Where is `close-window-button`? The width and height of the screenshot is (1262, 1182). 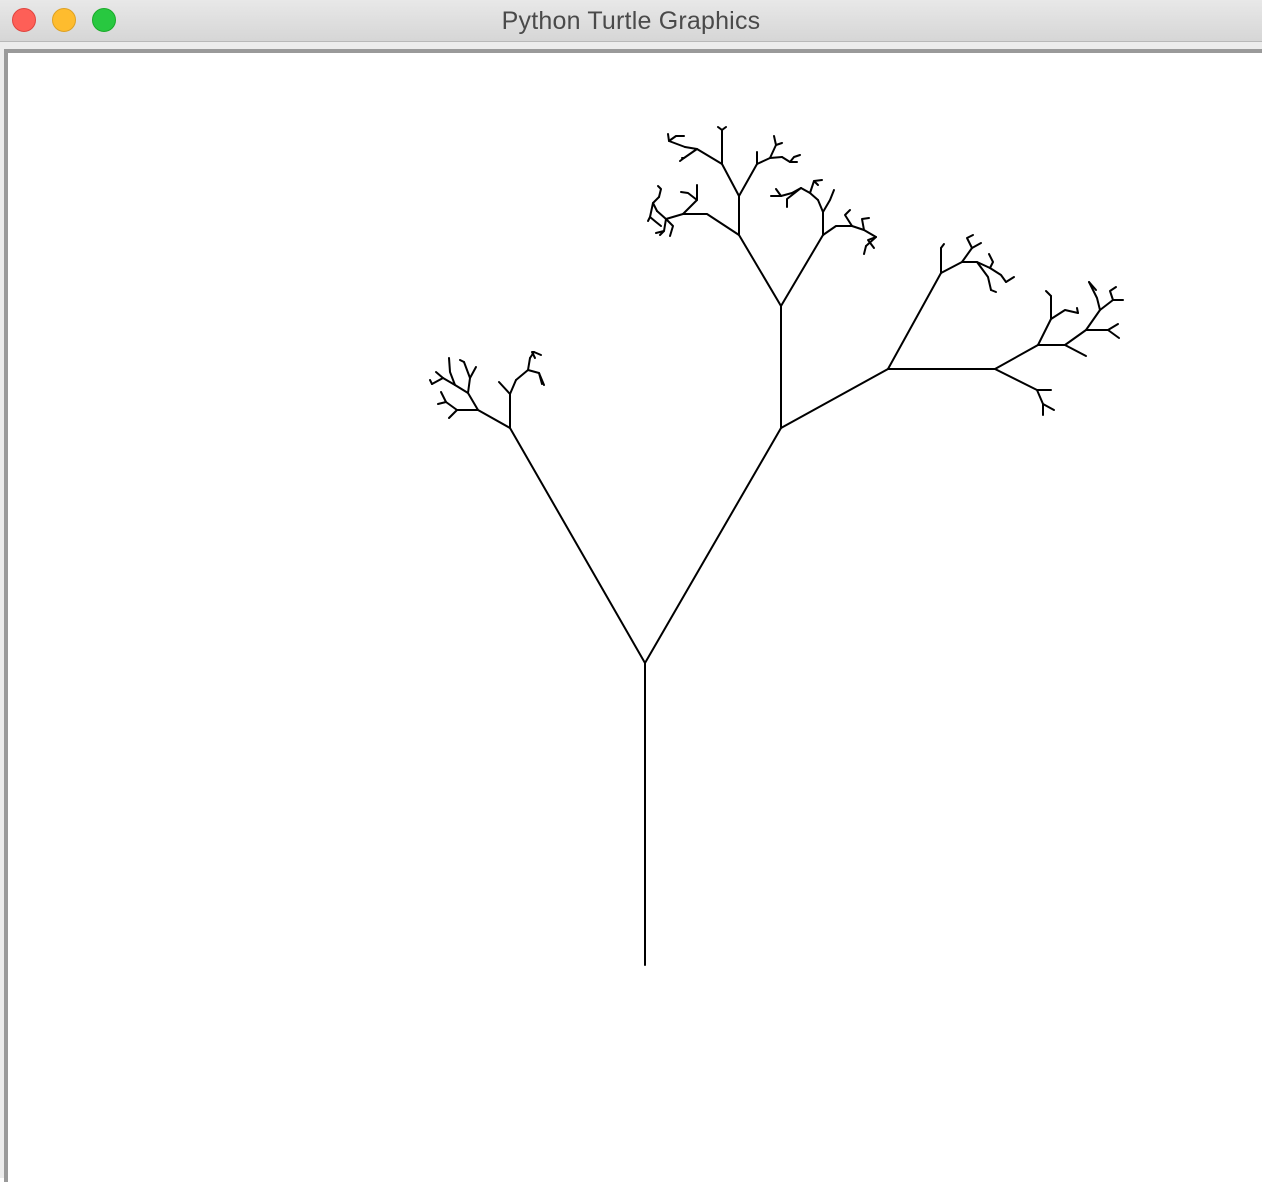
close-window-button is located at coordinates (24, 20).